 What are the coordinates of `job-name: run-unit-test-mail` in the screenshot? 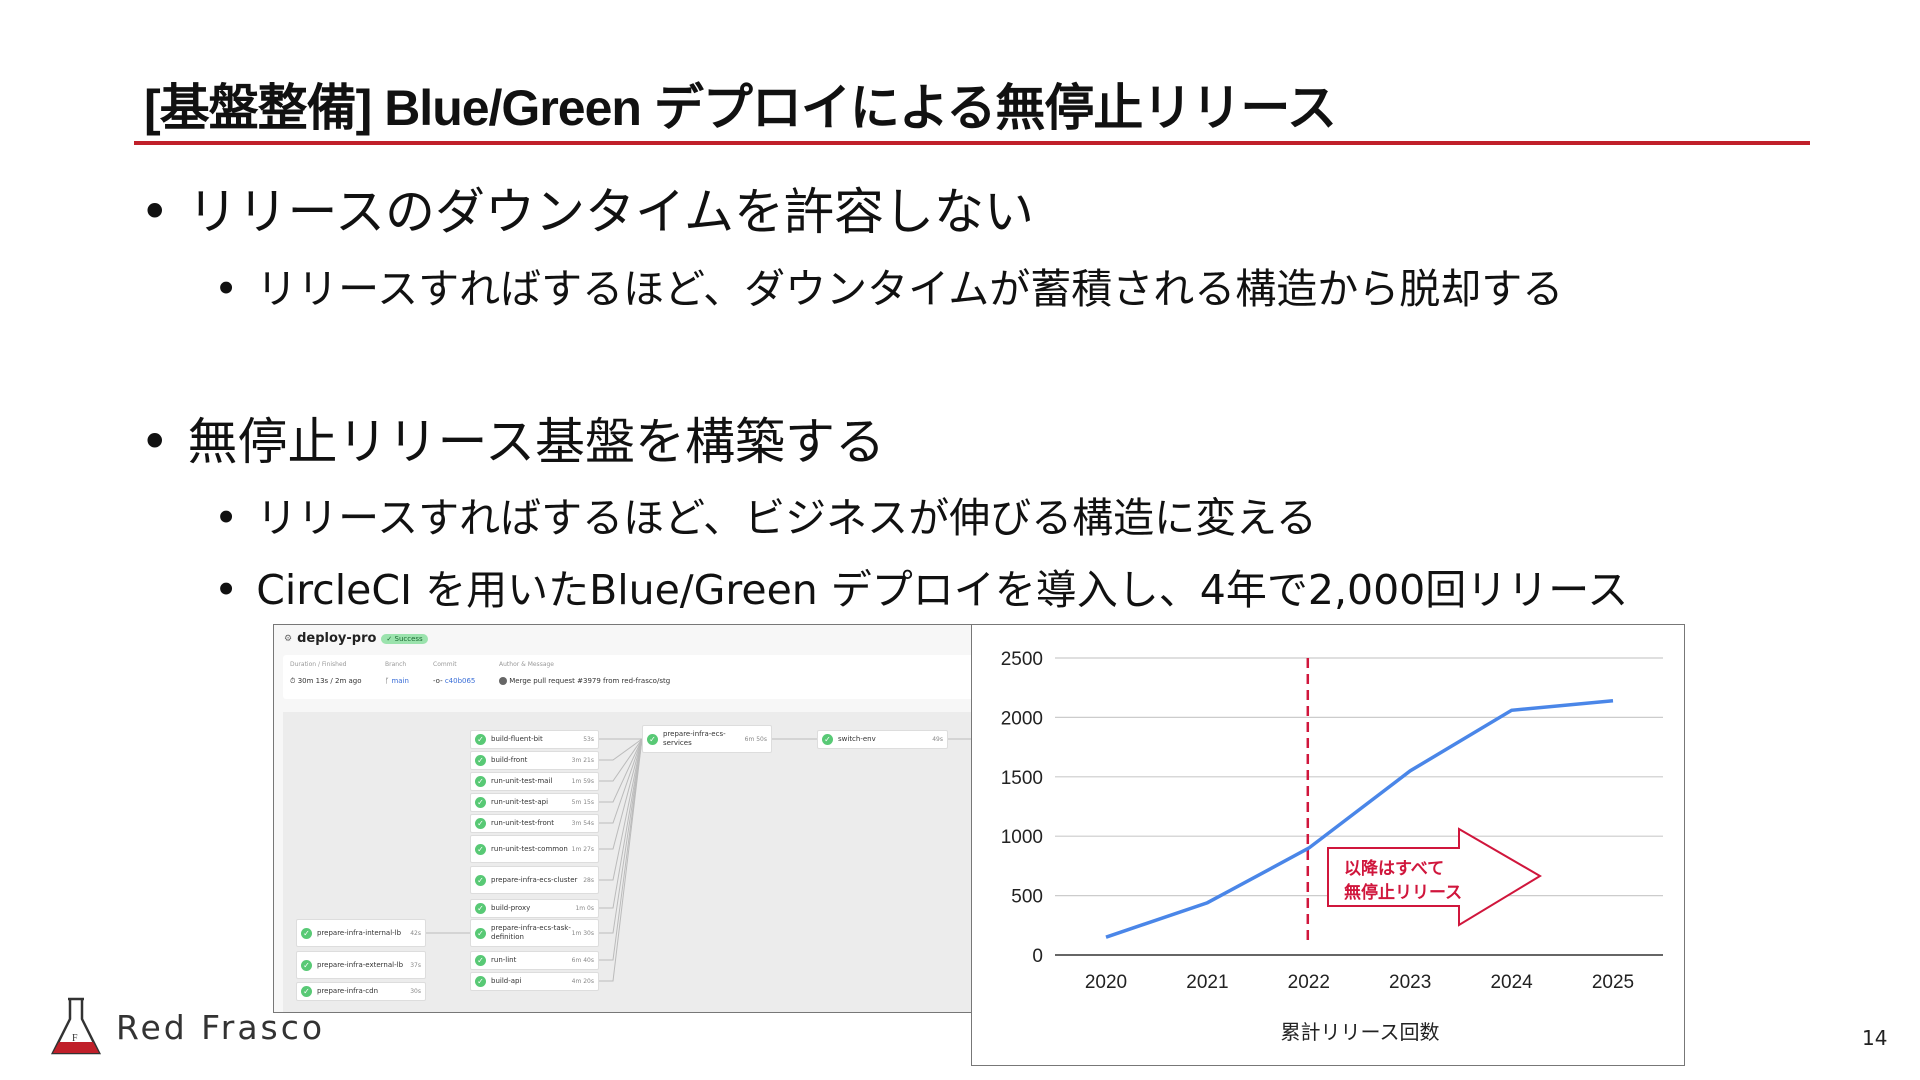 It's located at (522, 780).